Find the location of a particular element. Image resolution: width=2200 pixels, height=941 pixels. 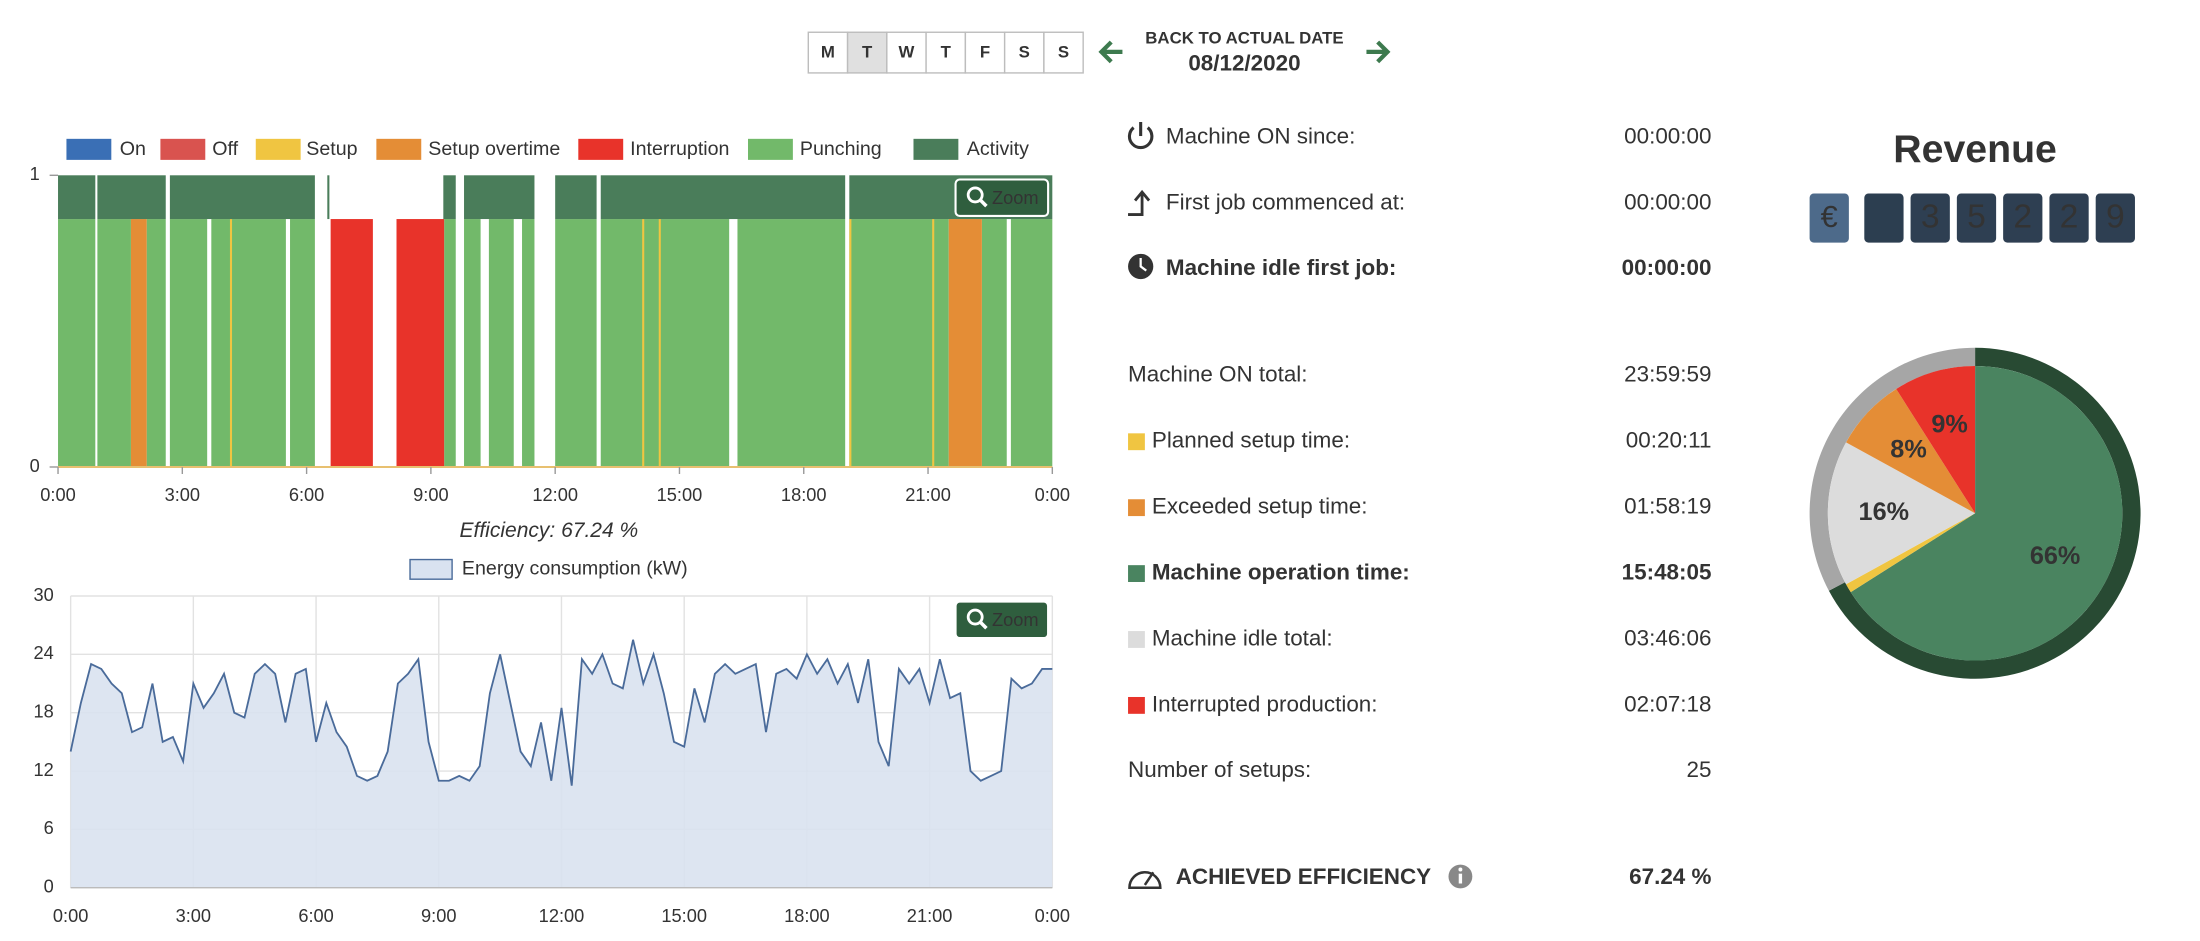

stat-value: 02:07:18 is located at coordinates (1667, 703).